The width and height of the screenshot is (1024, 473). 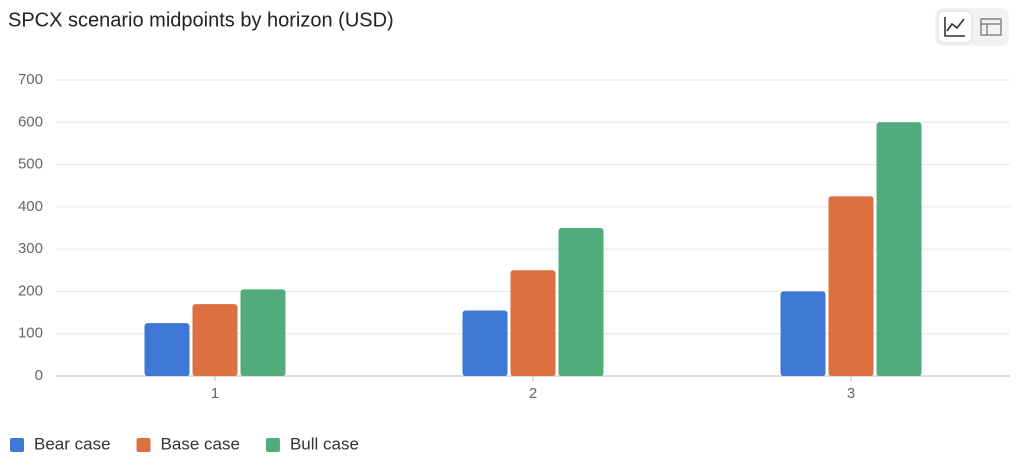 What do you see at coordinates (972, 27) in the screenshot?
I see `view-toggle` at bounding box center [972, 27].